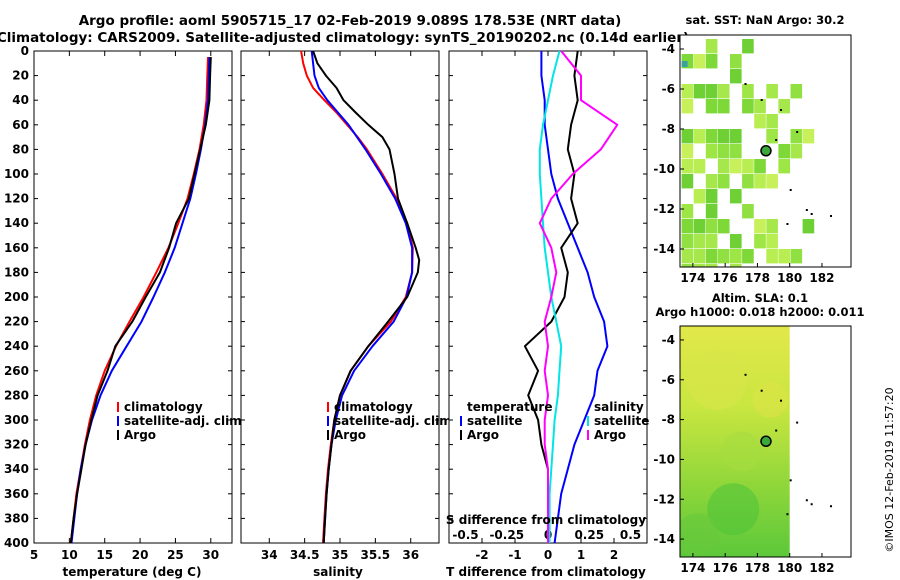 The height and width of the screenshot is (580, 900). I want to click on map-y-tick-label: -4, so click(668, 49).